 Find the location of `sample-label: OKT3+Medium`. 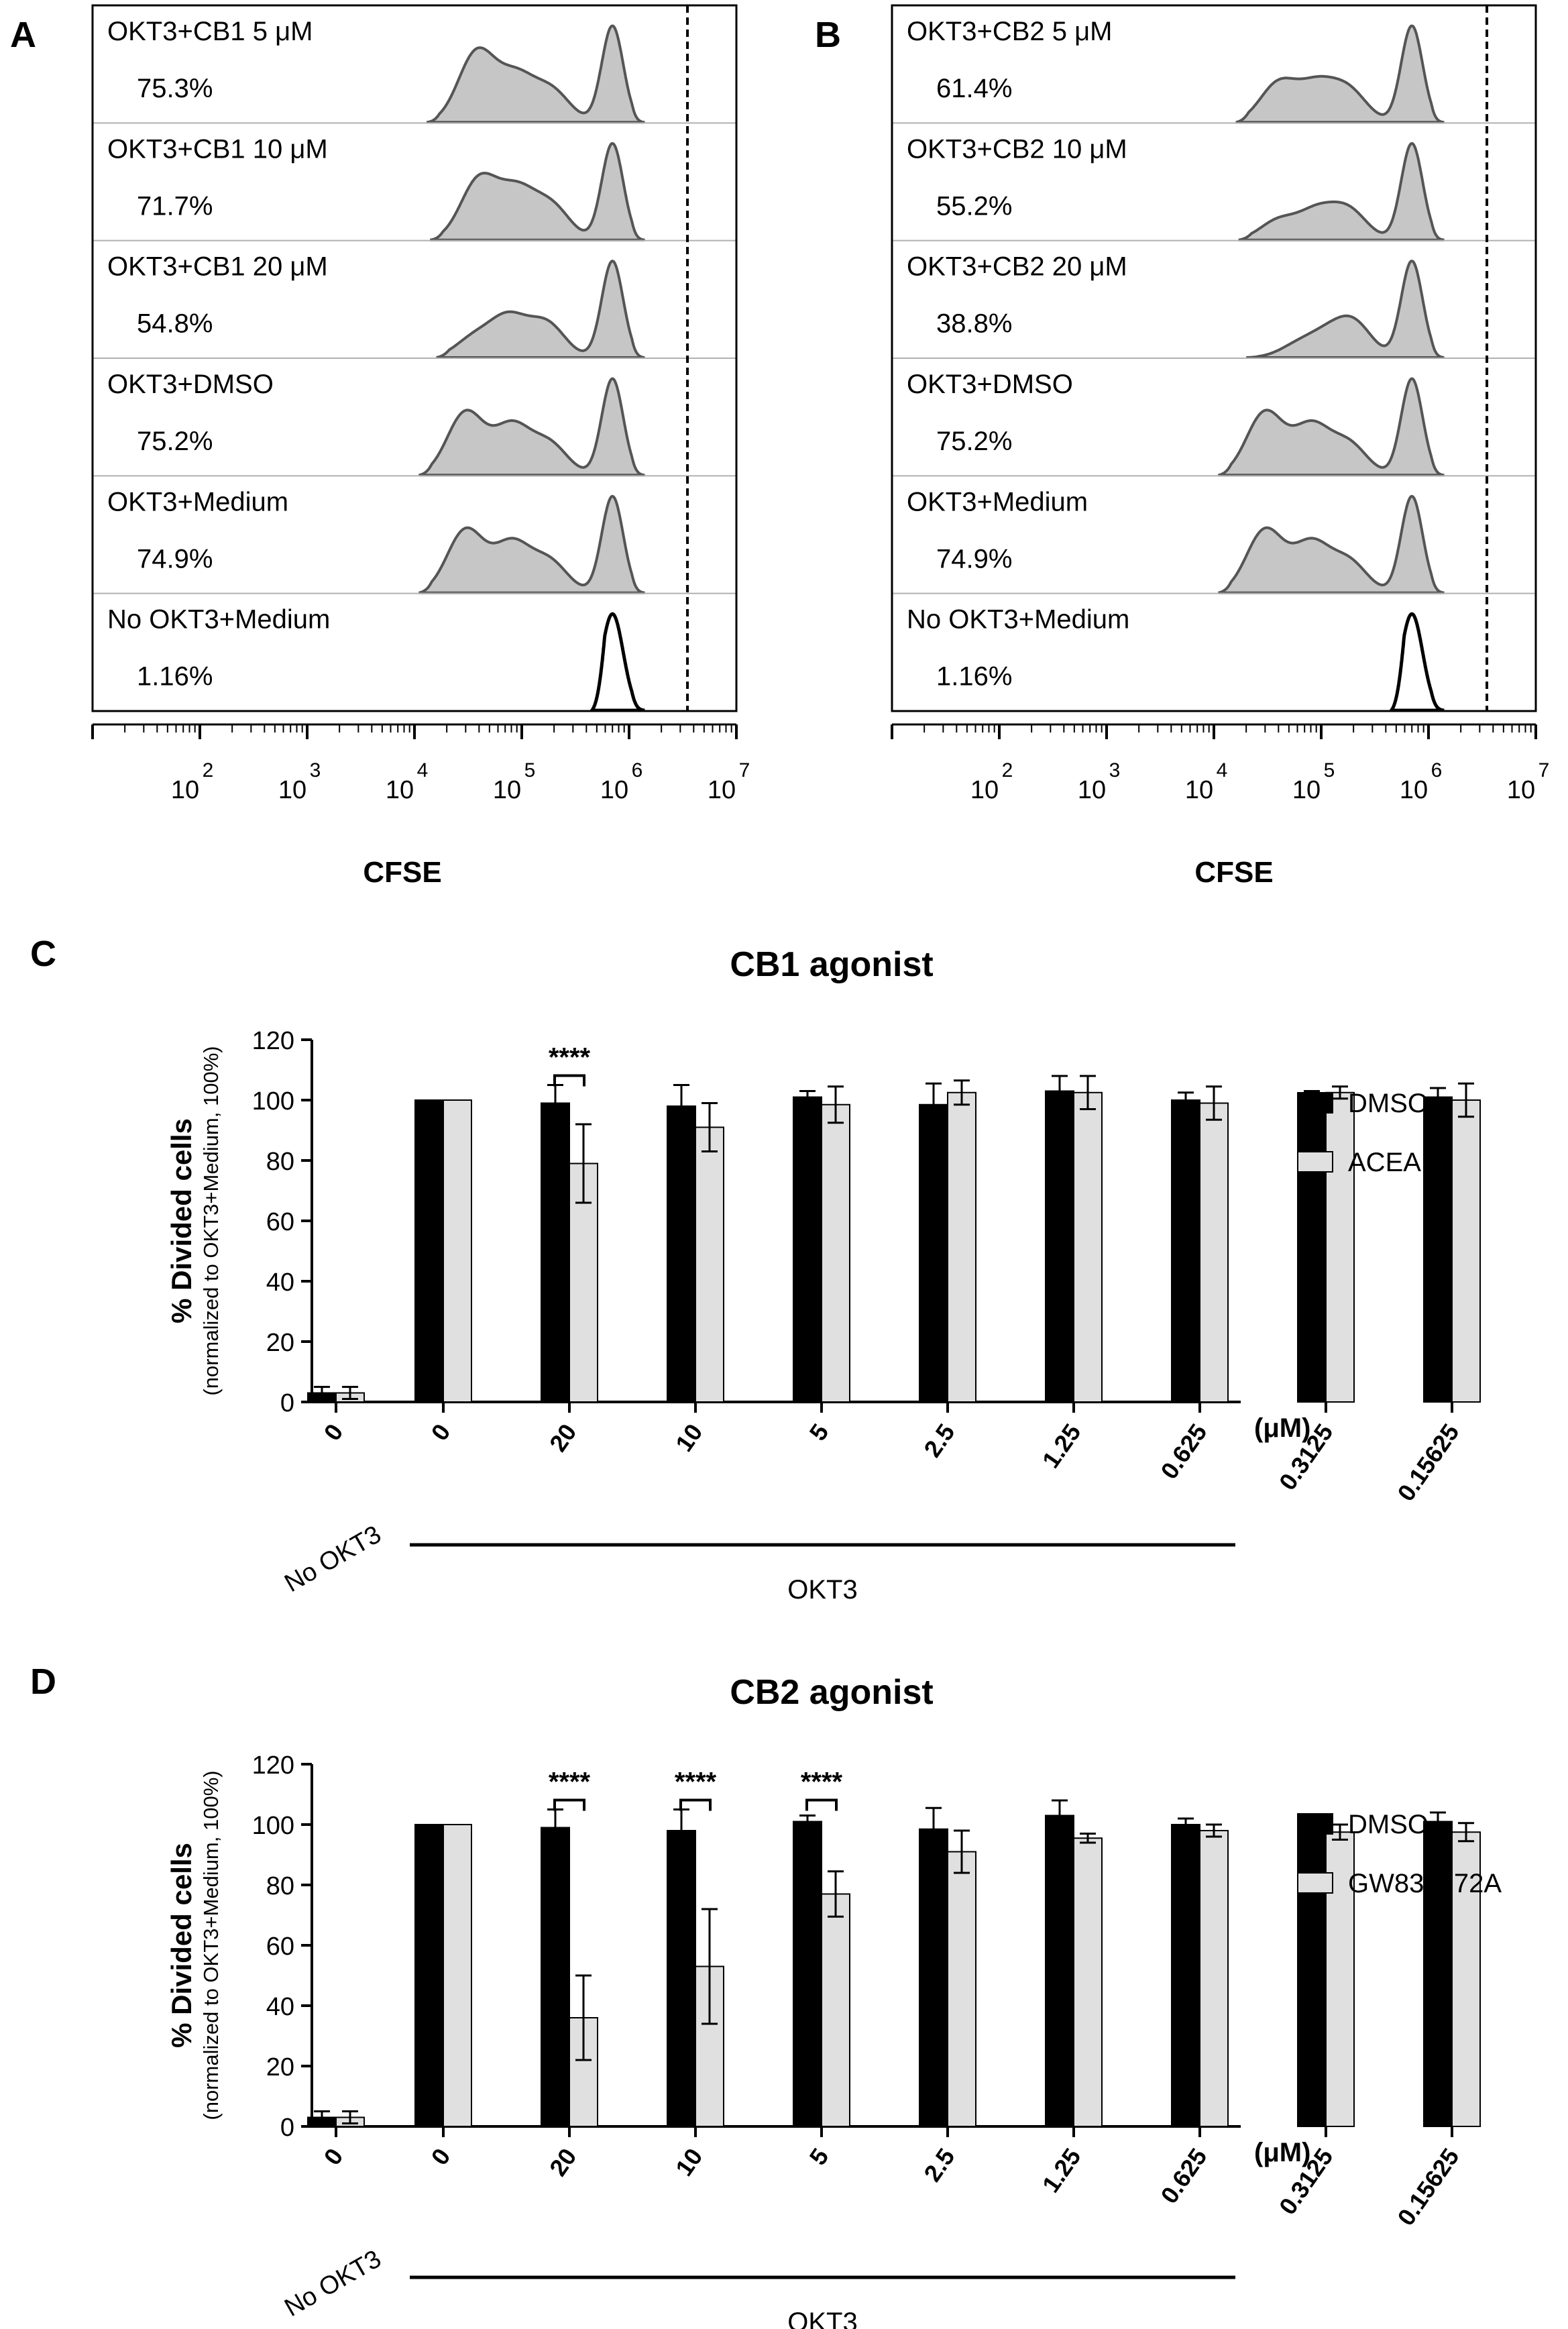

sample-label: OKT3+Medium is located at coordinates (197, 502).